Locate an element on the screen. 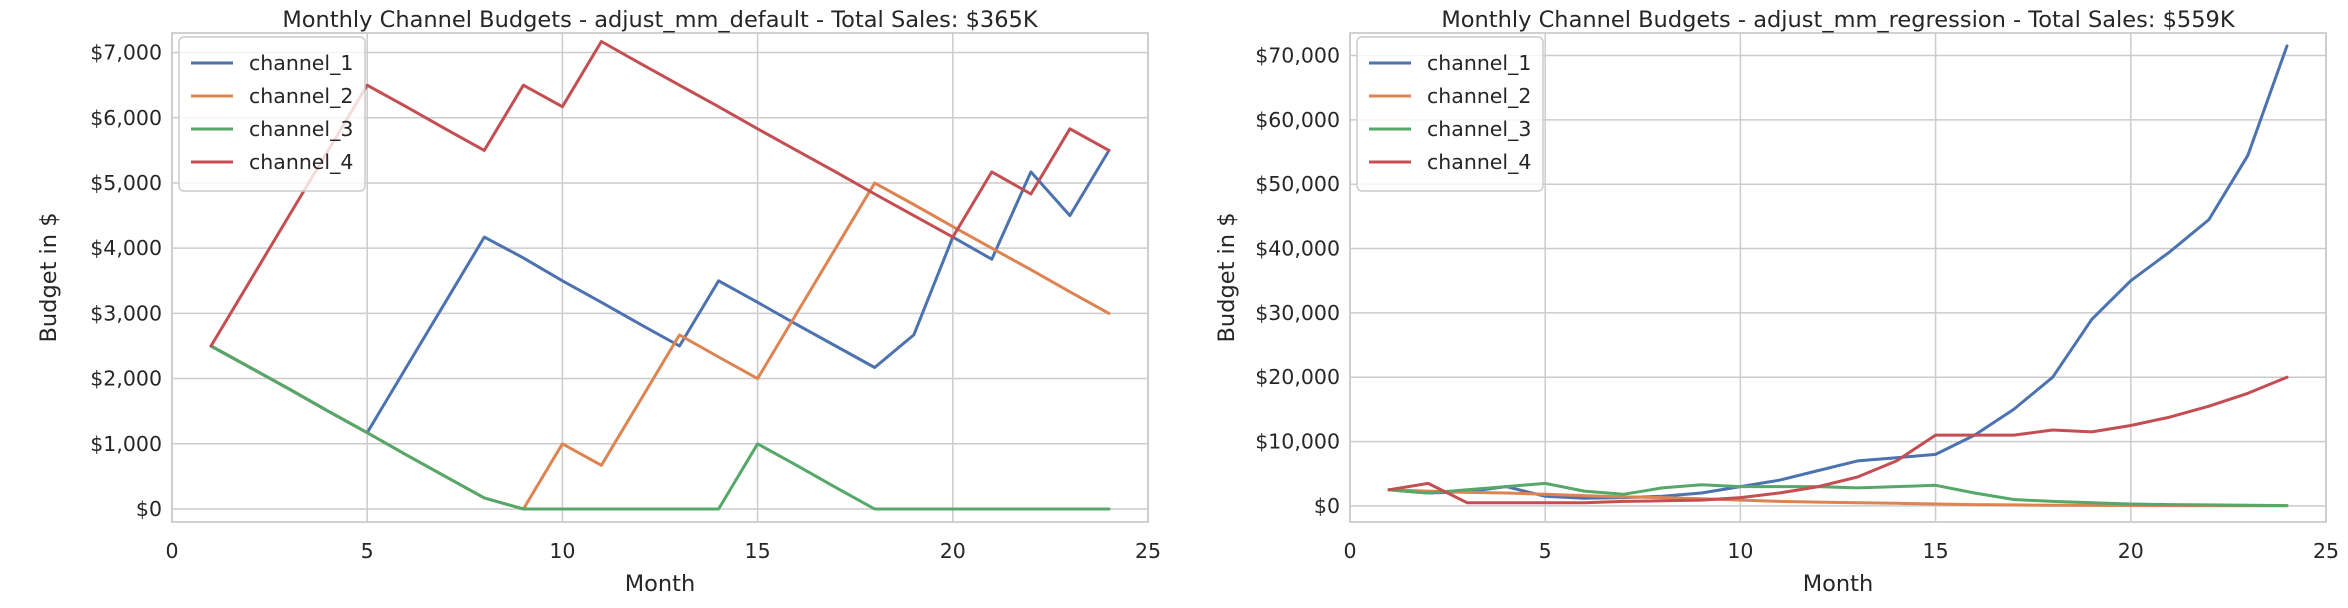  y-tick-label: $40,000 is located at coordinates (1297, 249).